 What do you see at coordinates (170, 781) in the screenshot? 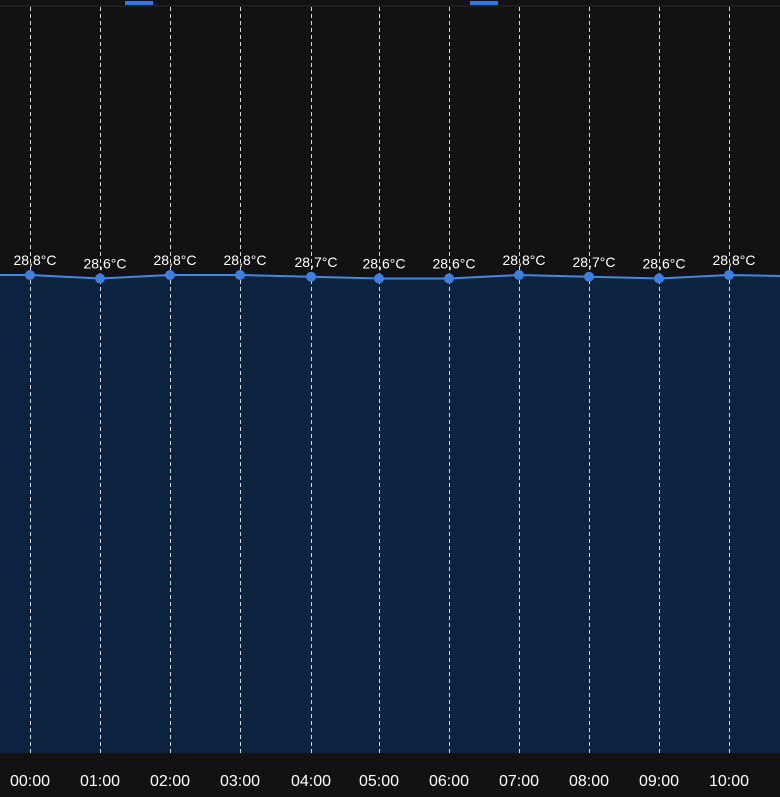
I see `x-tick-label: 02:00` at bounding box center [170, 781].